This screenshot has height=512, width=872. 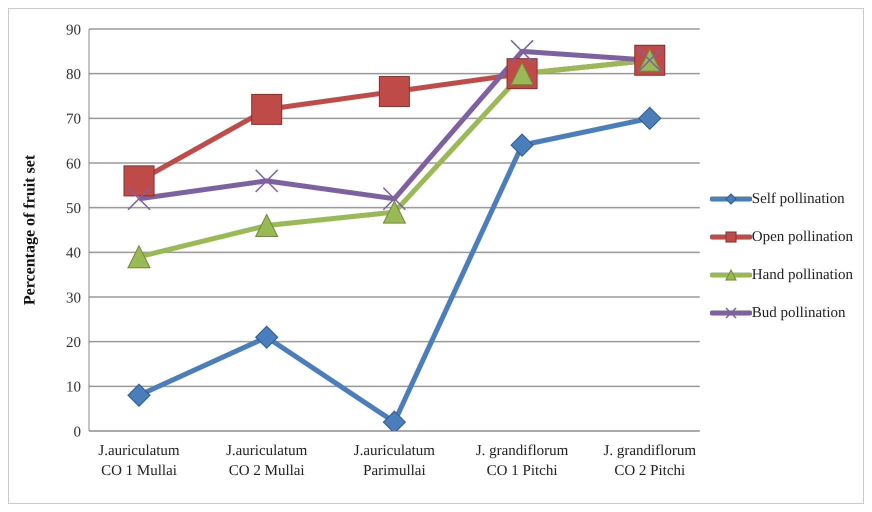 What do you see at coordinates (73, 30) in the screenshot?
I see `y-tick-label: 90` at bounding box center [73, 30].